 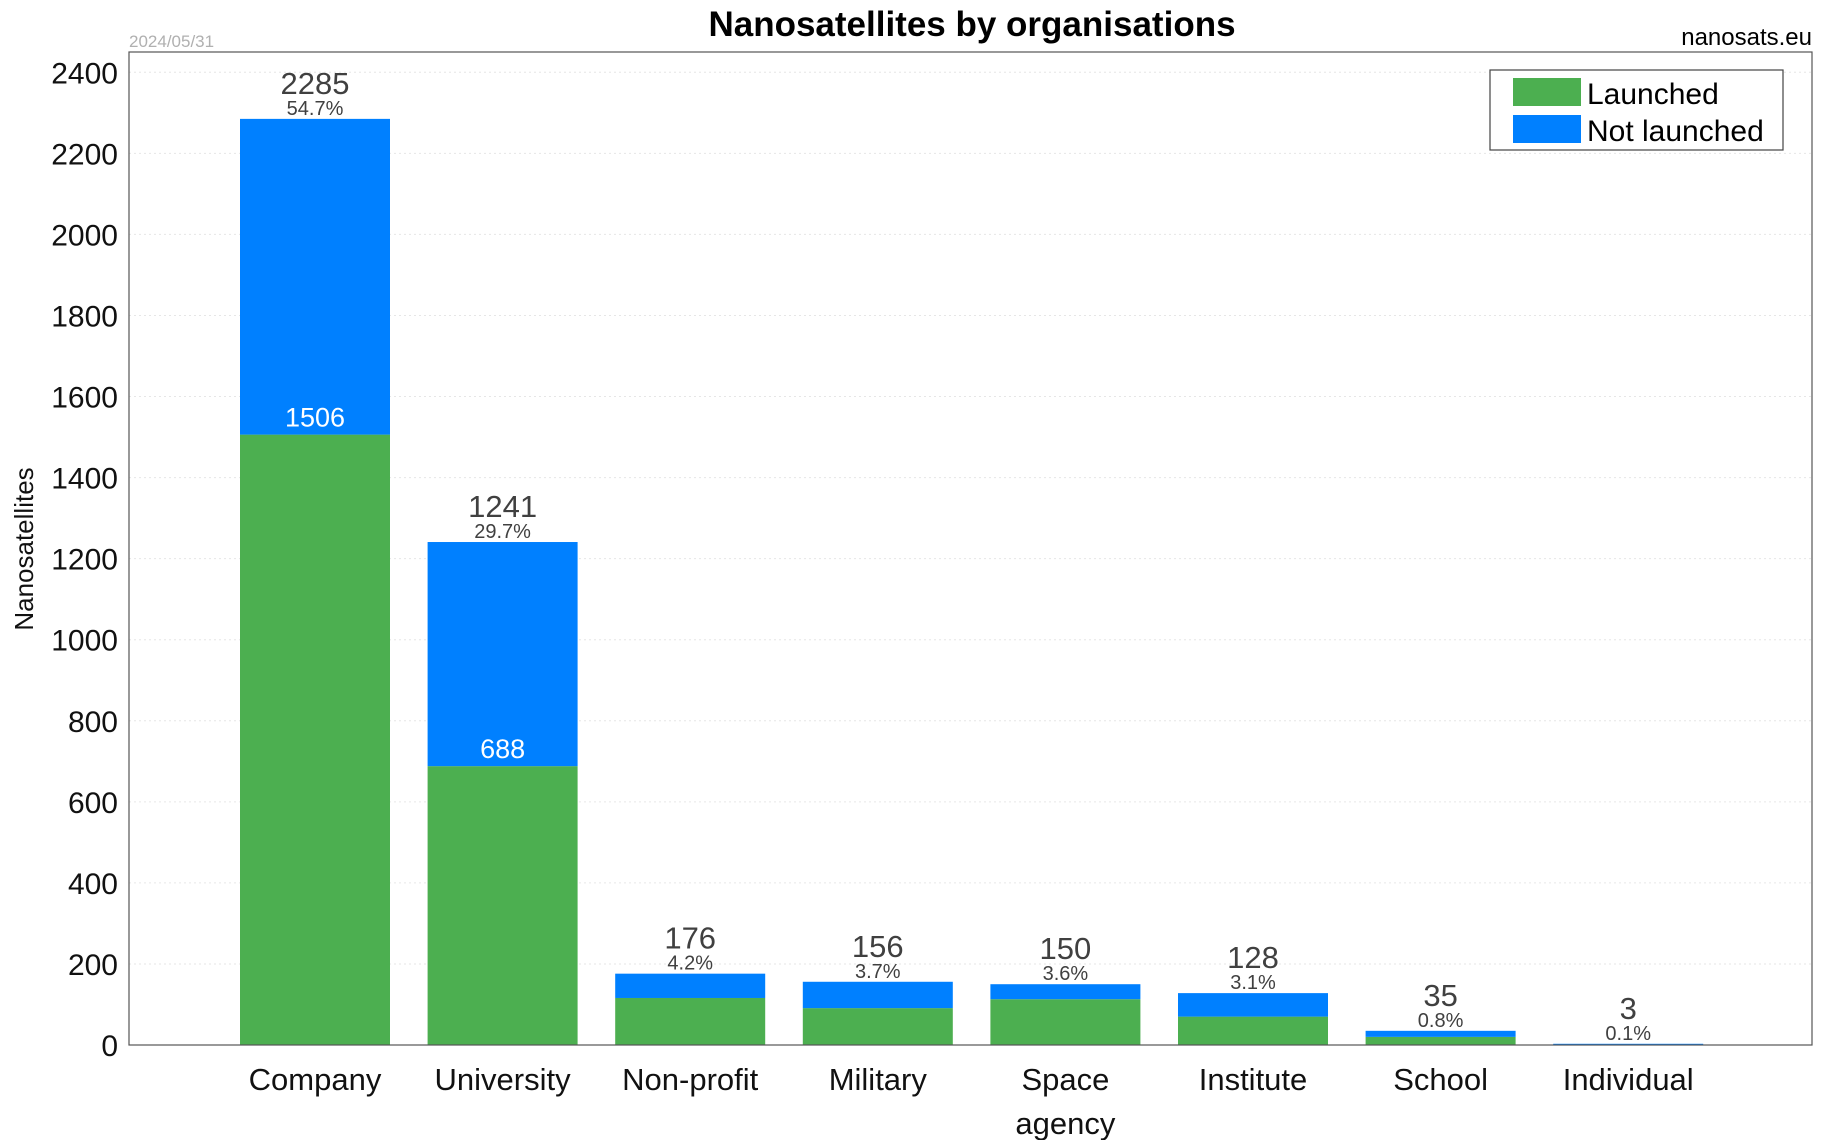 I want to click on x-tick-label-university: University, so click(x=503, y=1079).